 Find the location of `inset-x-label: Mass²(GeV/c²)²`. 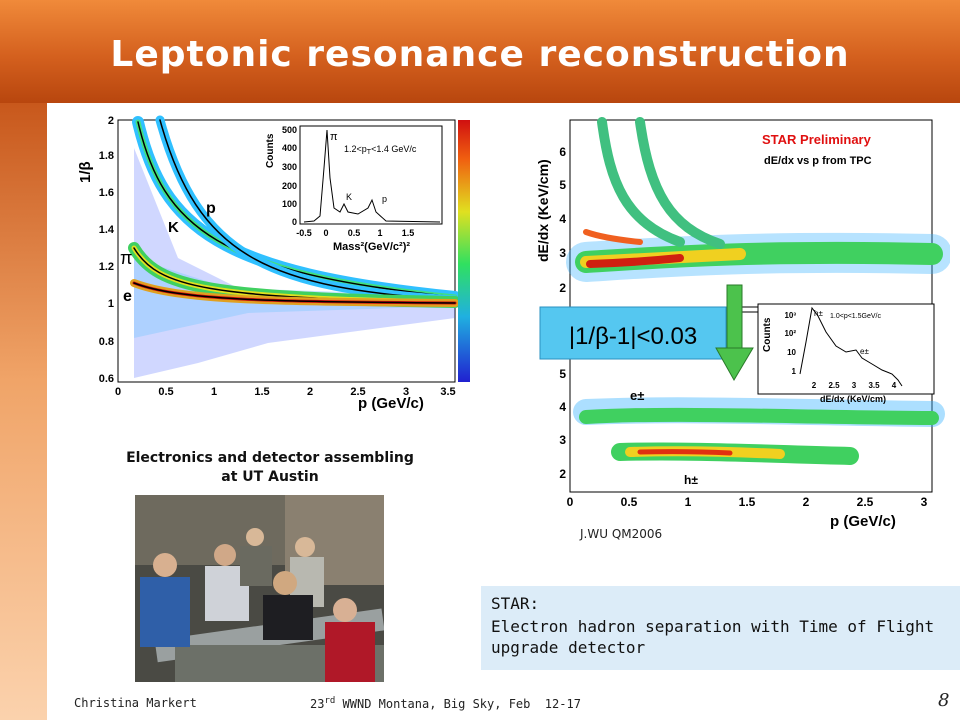

inset-x-label: Mass²(GeV/c²)² is located at coordinates (371, 247).